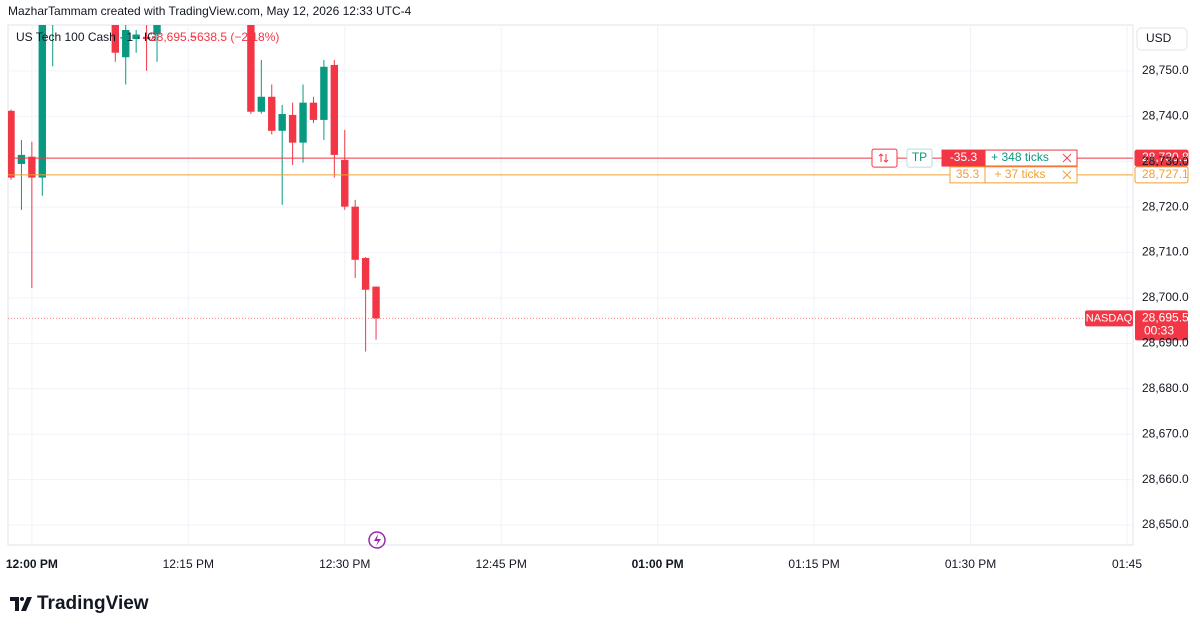 Image resolution: width=1200 pixels, height=630 pixels. I want to click on ticks-label: + 348 ticks, so click(1020, 157).